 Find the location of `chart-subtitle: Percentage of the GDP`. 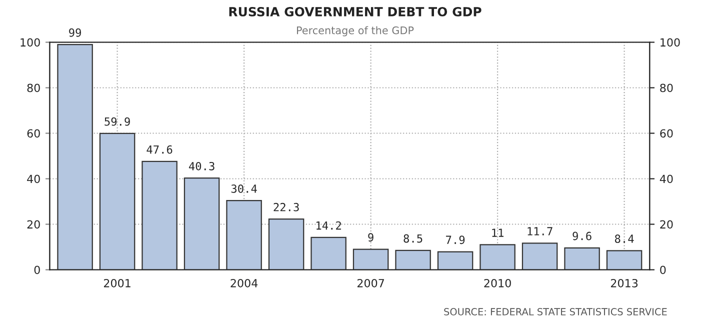

chart-subtitle: Percentage of the GDP is located at coordinates (355, 31).